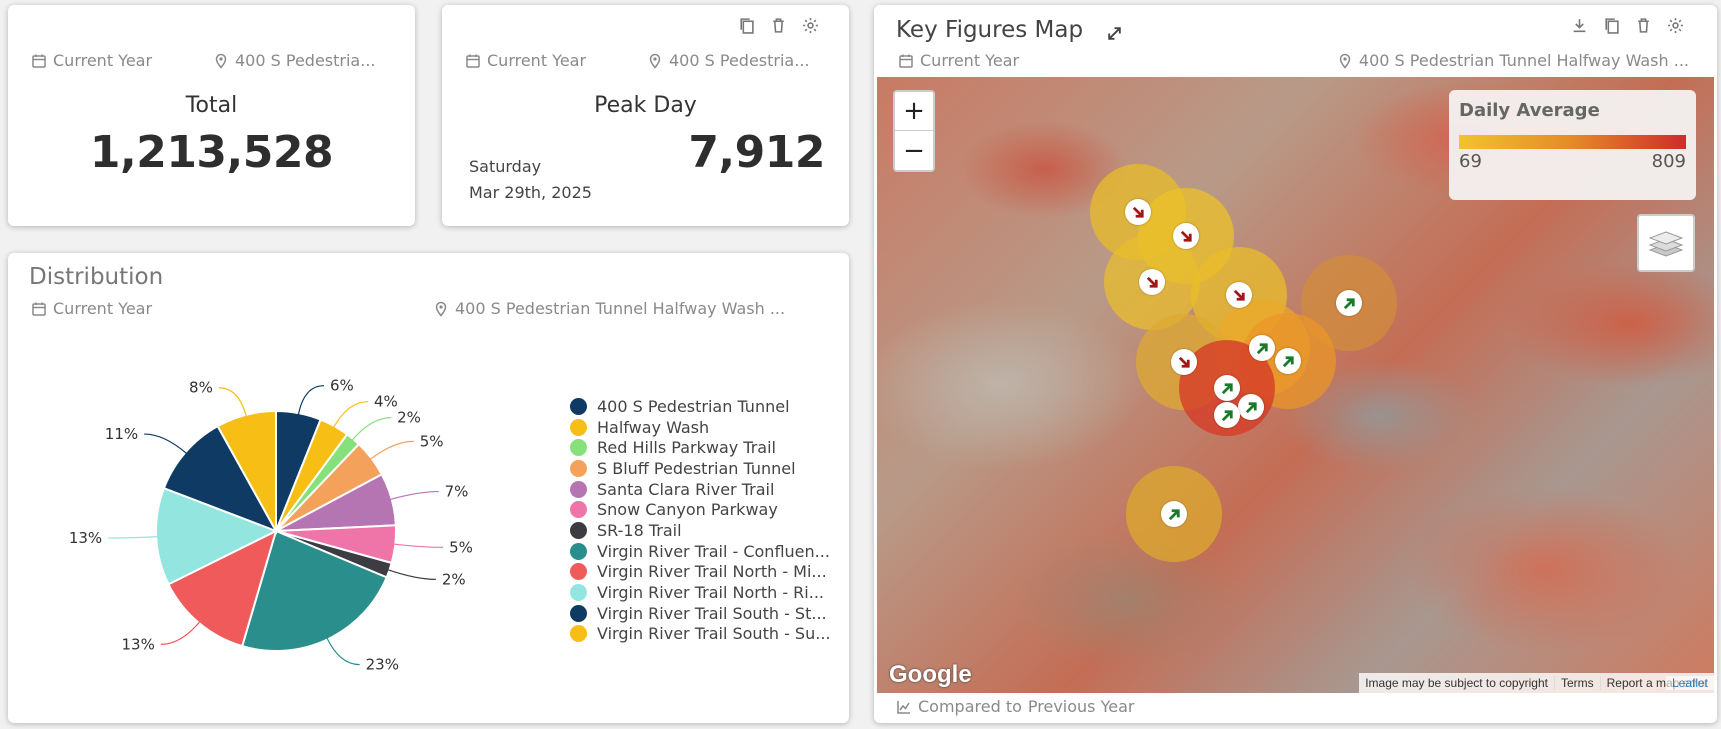 The image size is (1721, 729). I want to click on legend-label: S Bluff Pedestrian Tunnel, so click(696, 468).